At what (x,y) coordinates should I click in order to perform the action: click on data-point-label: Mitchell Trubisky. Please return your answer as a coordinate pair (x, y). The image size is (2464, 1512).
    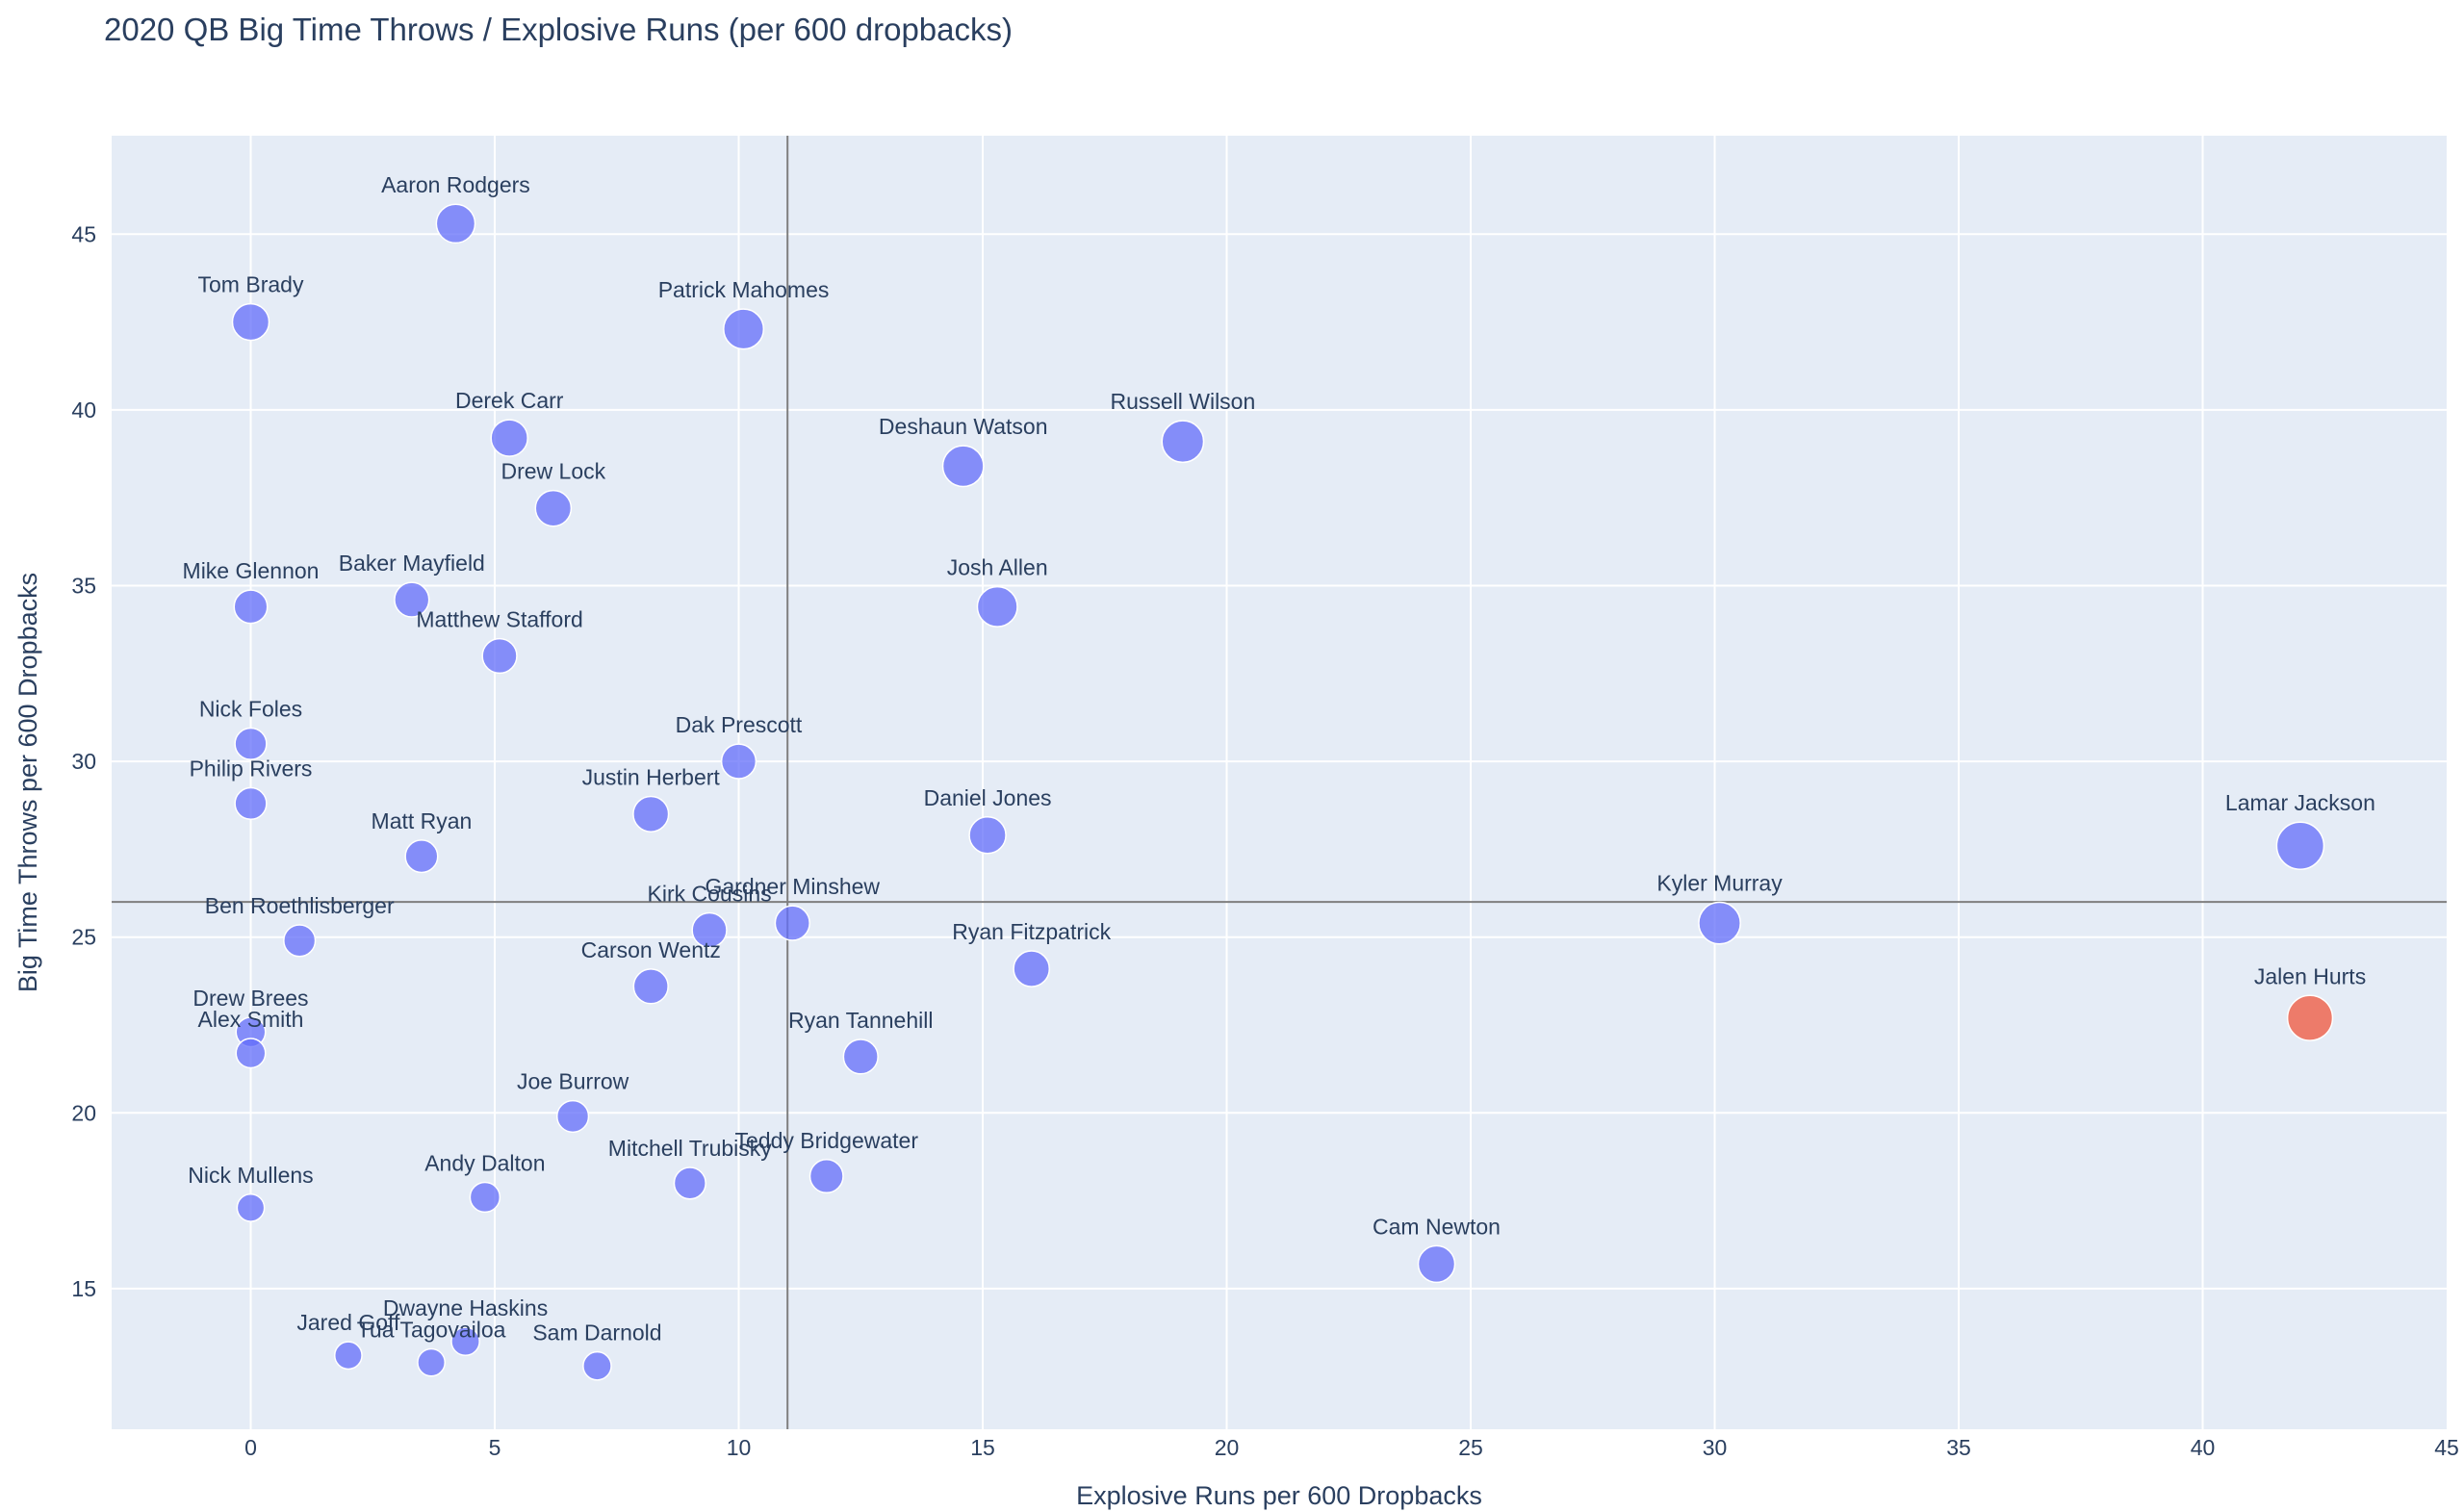
    Looking at the image, I should click on (690, 1148).